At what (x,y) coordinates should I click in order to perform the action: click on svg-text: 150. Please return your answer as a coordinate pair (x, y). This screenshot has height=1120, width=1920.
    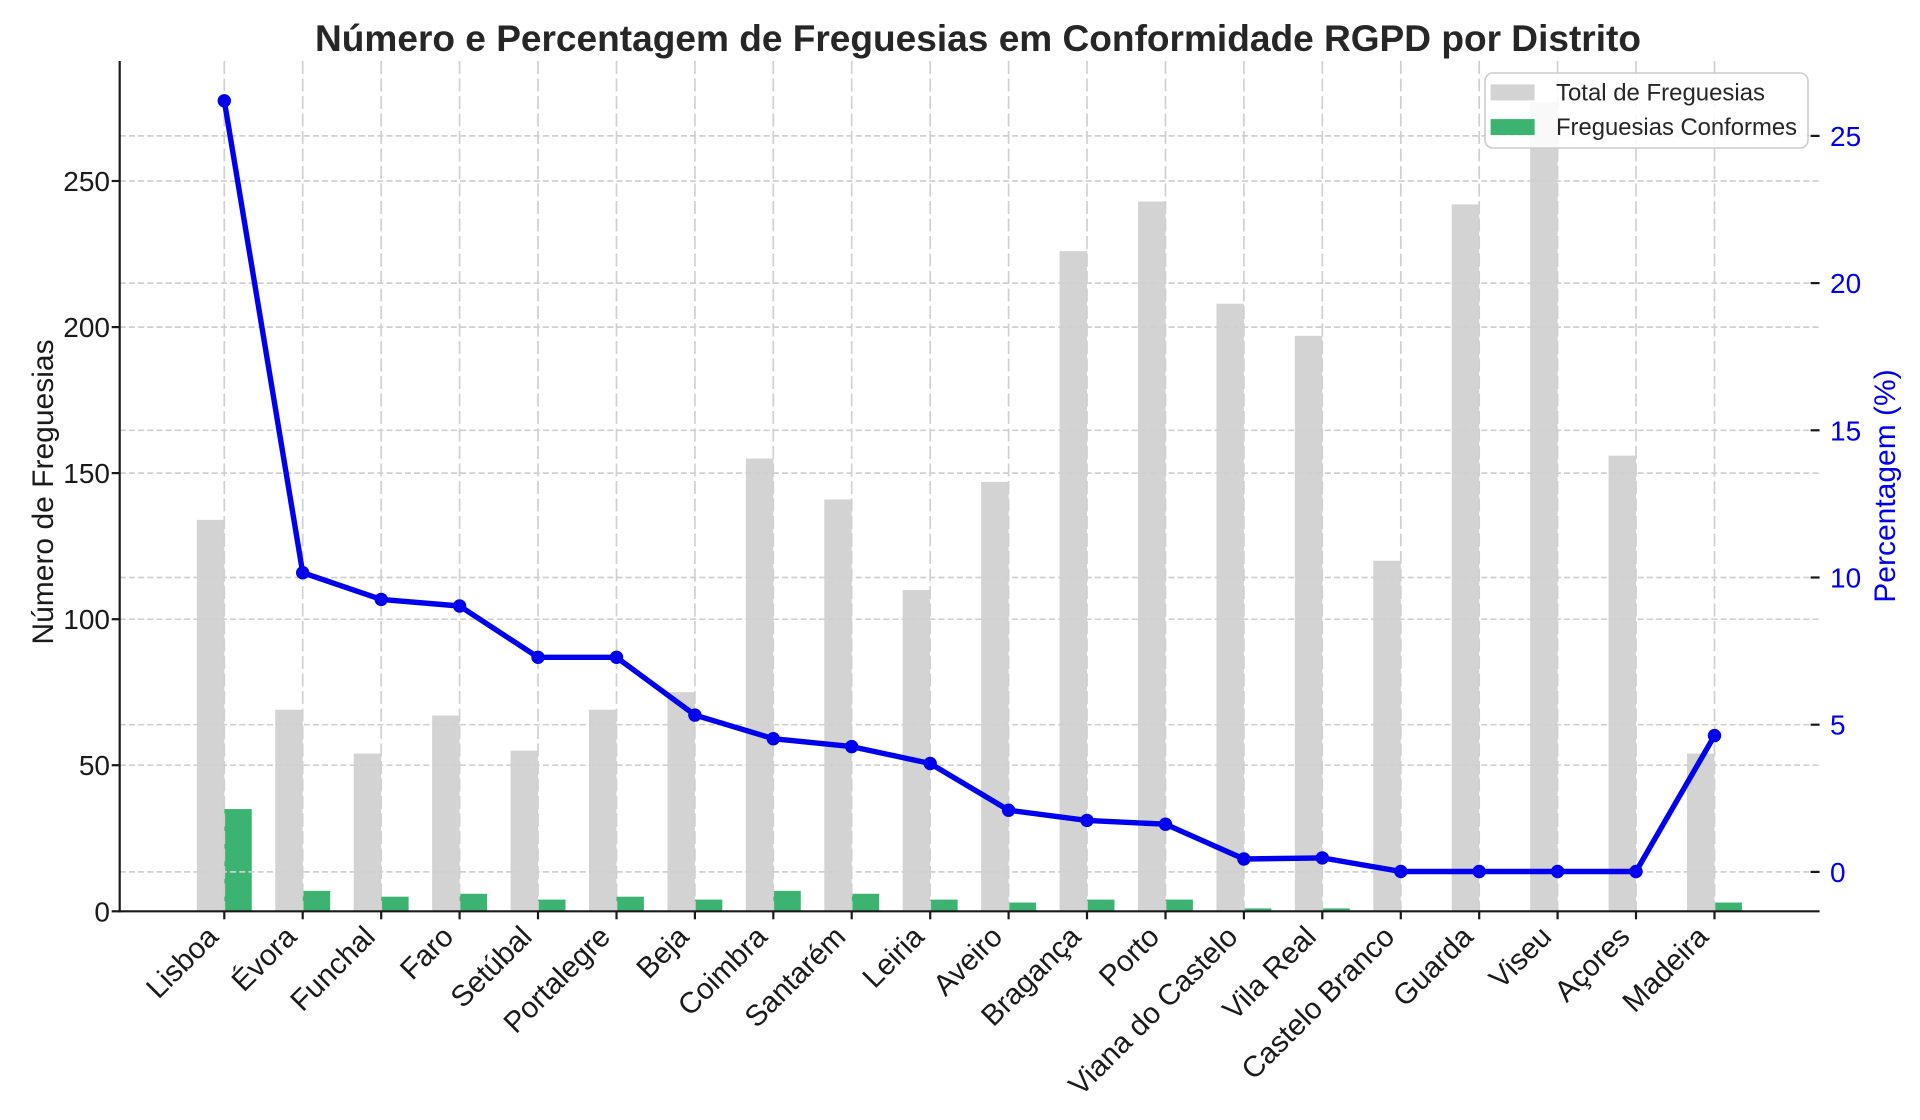
    Looking at the image, I should click on (86, 473).